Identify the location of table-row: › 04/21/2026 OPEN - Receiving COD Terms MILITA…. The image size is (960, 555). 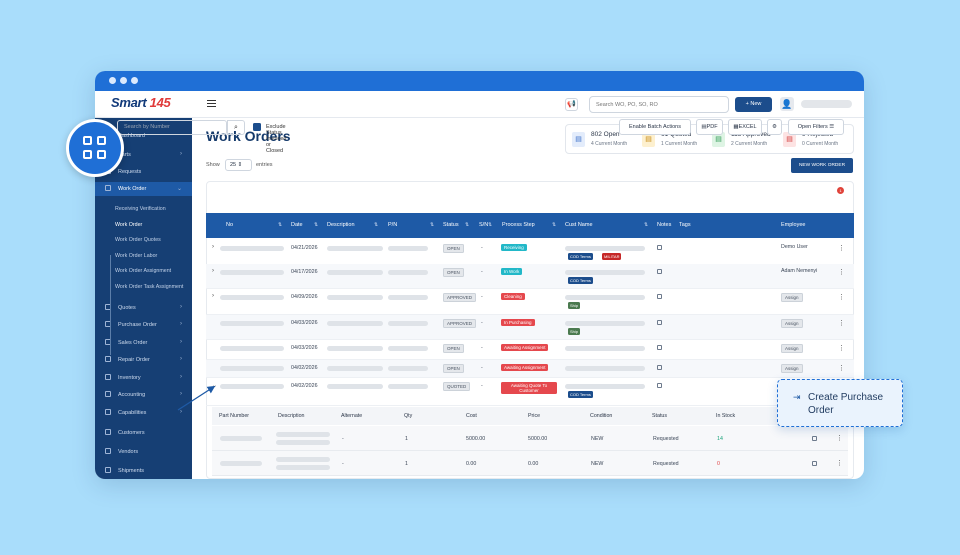
(530, 252).